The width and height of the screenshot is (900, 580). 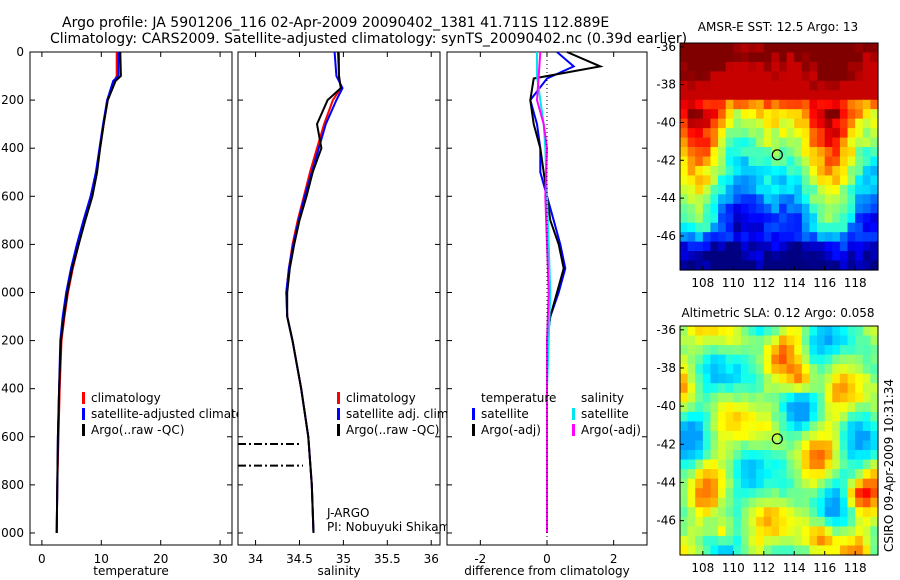 What do you see at coordinates (381, 398) in the screenshot?
I see `legend-label: climatology` at bounding box center [381, 398].